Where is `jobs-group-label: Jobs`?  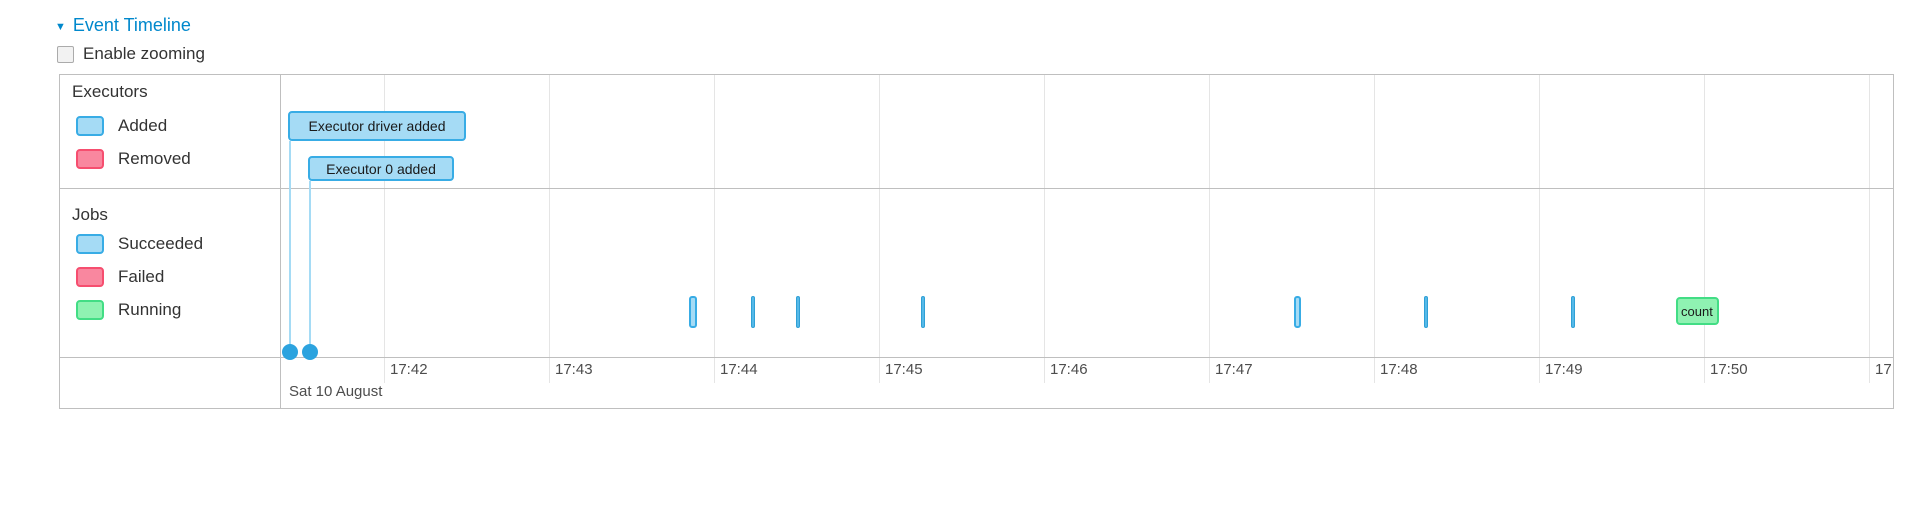
jobs-group-label: Jobs is located at coordinates (90, 214).